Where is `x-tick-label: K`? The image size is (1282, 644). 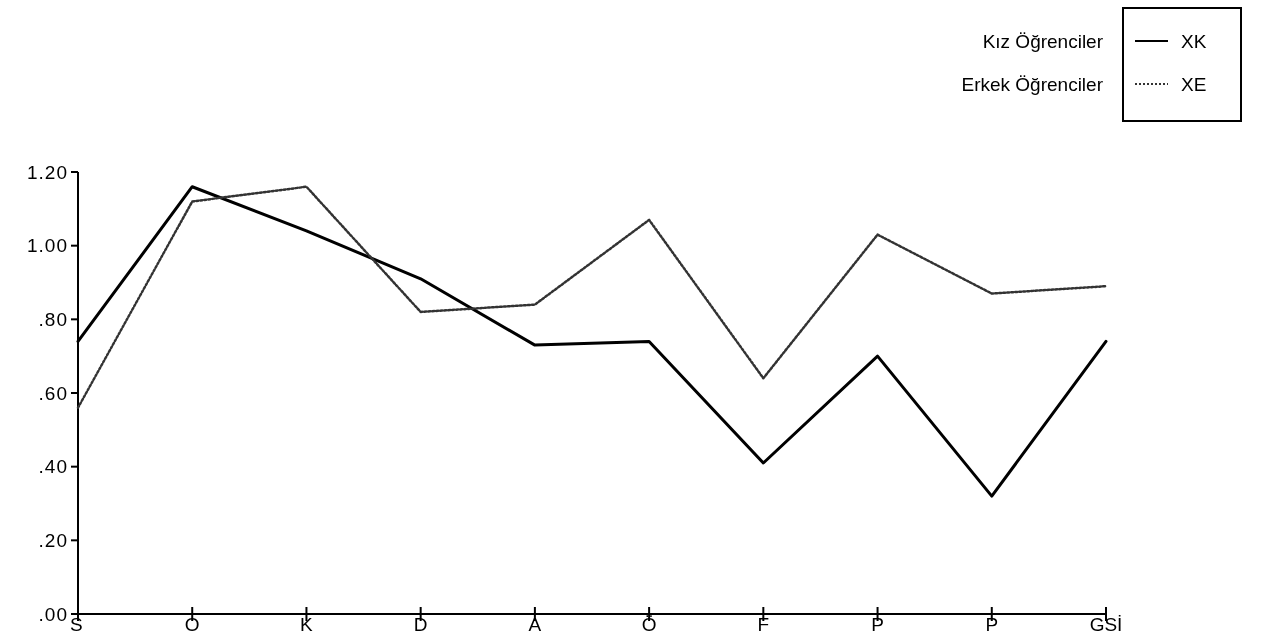 x-tick-label: K is located at coordinates (307, 625).